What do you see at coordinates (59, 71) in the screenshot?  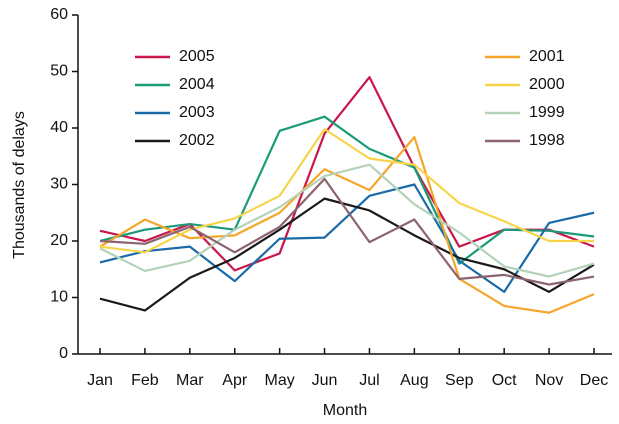 I see `y-tick-label: 50` at bounding box center [59, 71].